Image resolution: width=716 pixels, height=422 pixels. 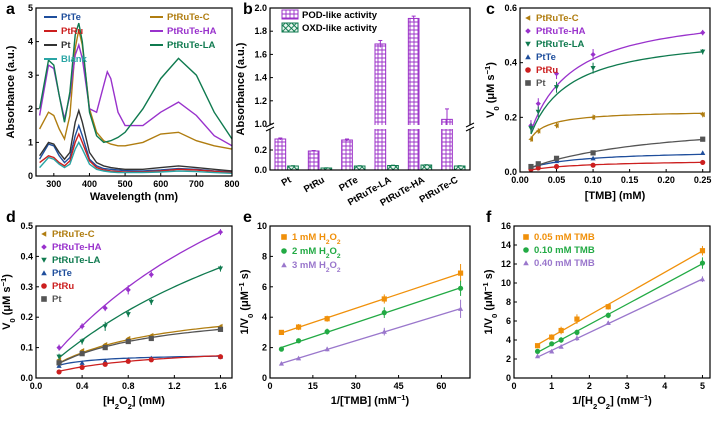 I want to click on x-tick-label: 600, so click(x=160, y=184).